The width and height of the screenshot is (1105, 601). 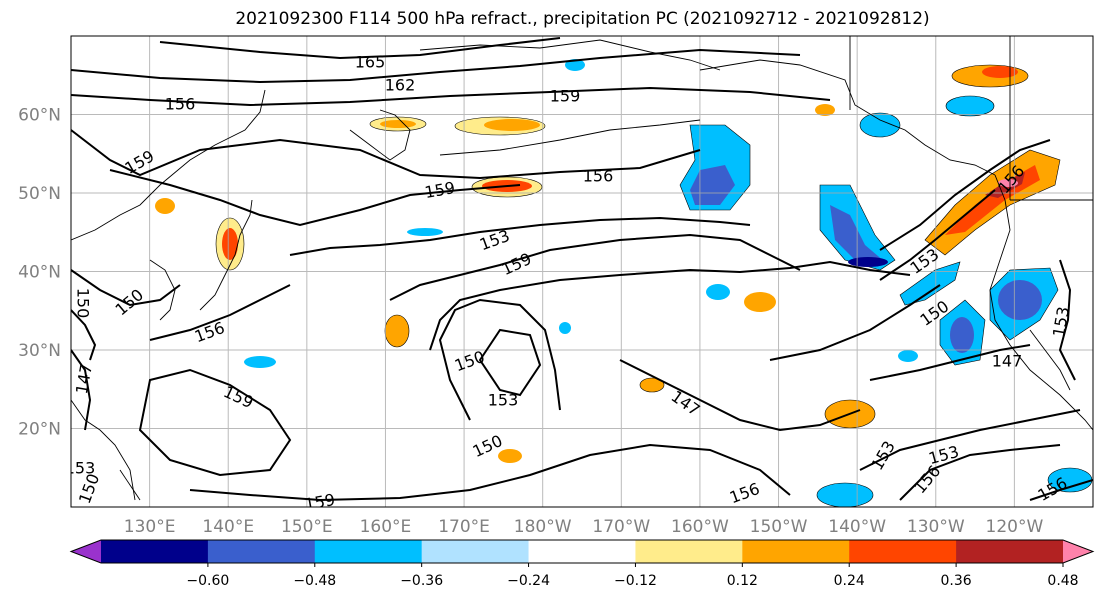 I want to click on colorbar-tick-label: 0.36, so click(x=956, y=581).